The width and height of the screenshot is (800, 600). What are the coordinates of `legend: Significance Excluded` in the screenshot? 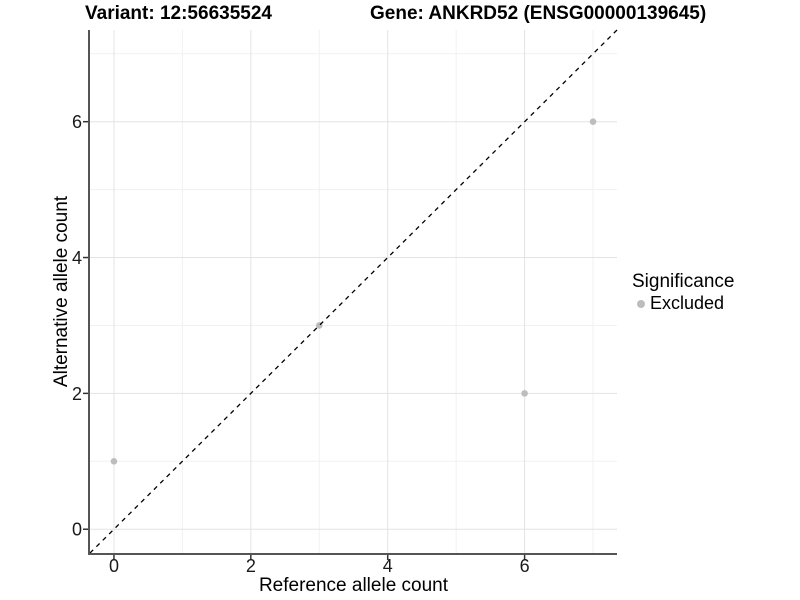 It's located at (683, 292).